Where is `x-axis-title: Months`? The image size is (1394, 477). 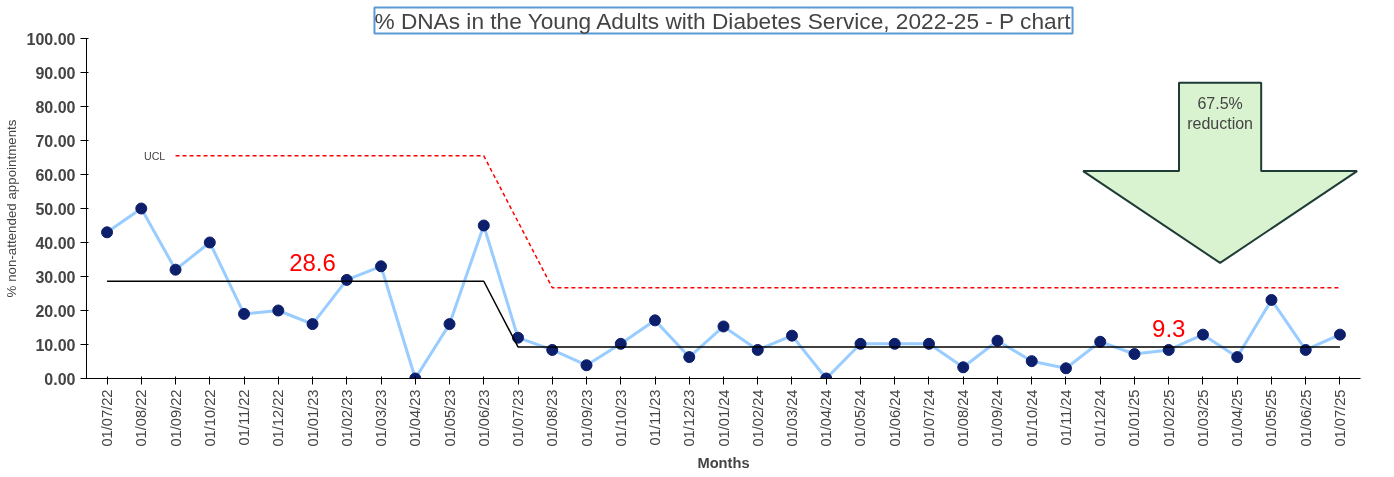
x-axis-title: Months is located at coordinates (723, 462).